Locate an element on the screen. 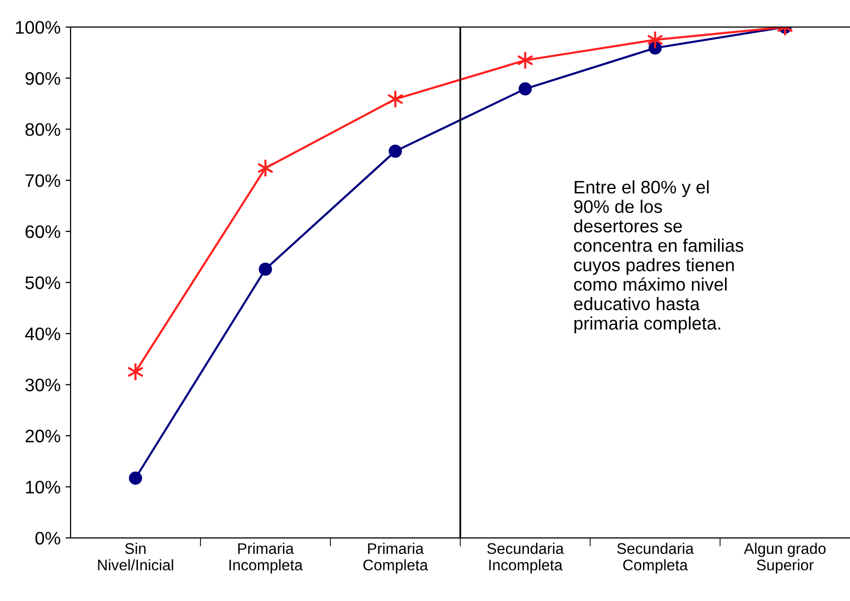 The height and width of the screenshot is (601, 850). x-tick-label: Secundaria Incompleta is located at coordinates (525, 558).